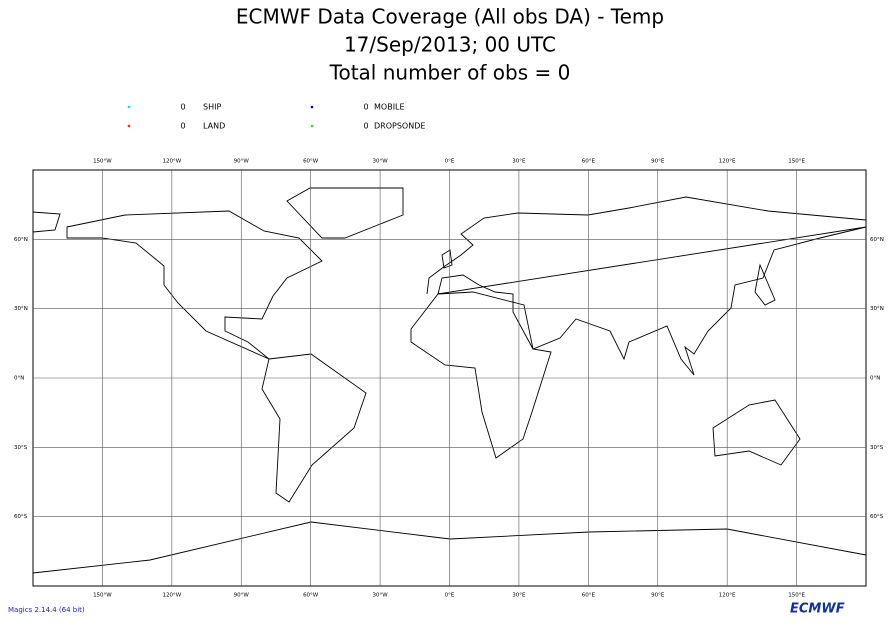 Image resolution: width=894 pixels, height=625 pixels. I want to click on logo: ECMWF, so click(817, 609).